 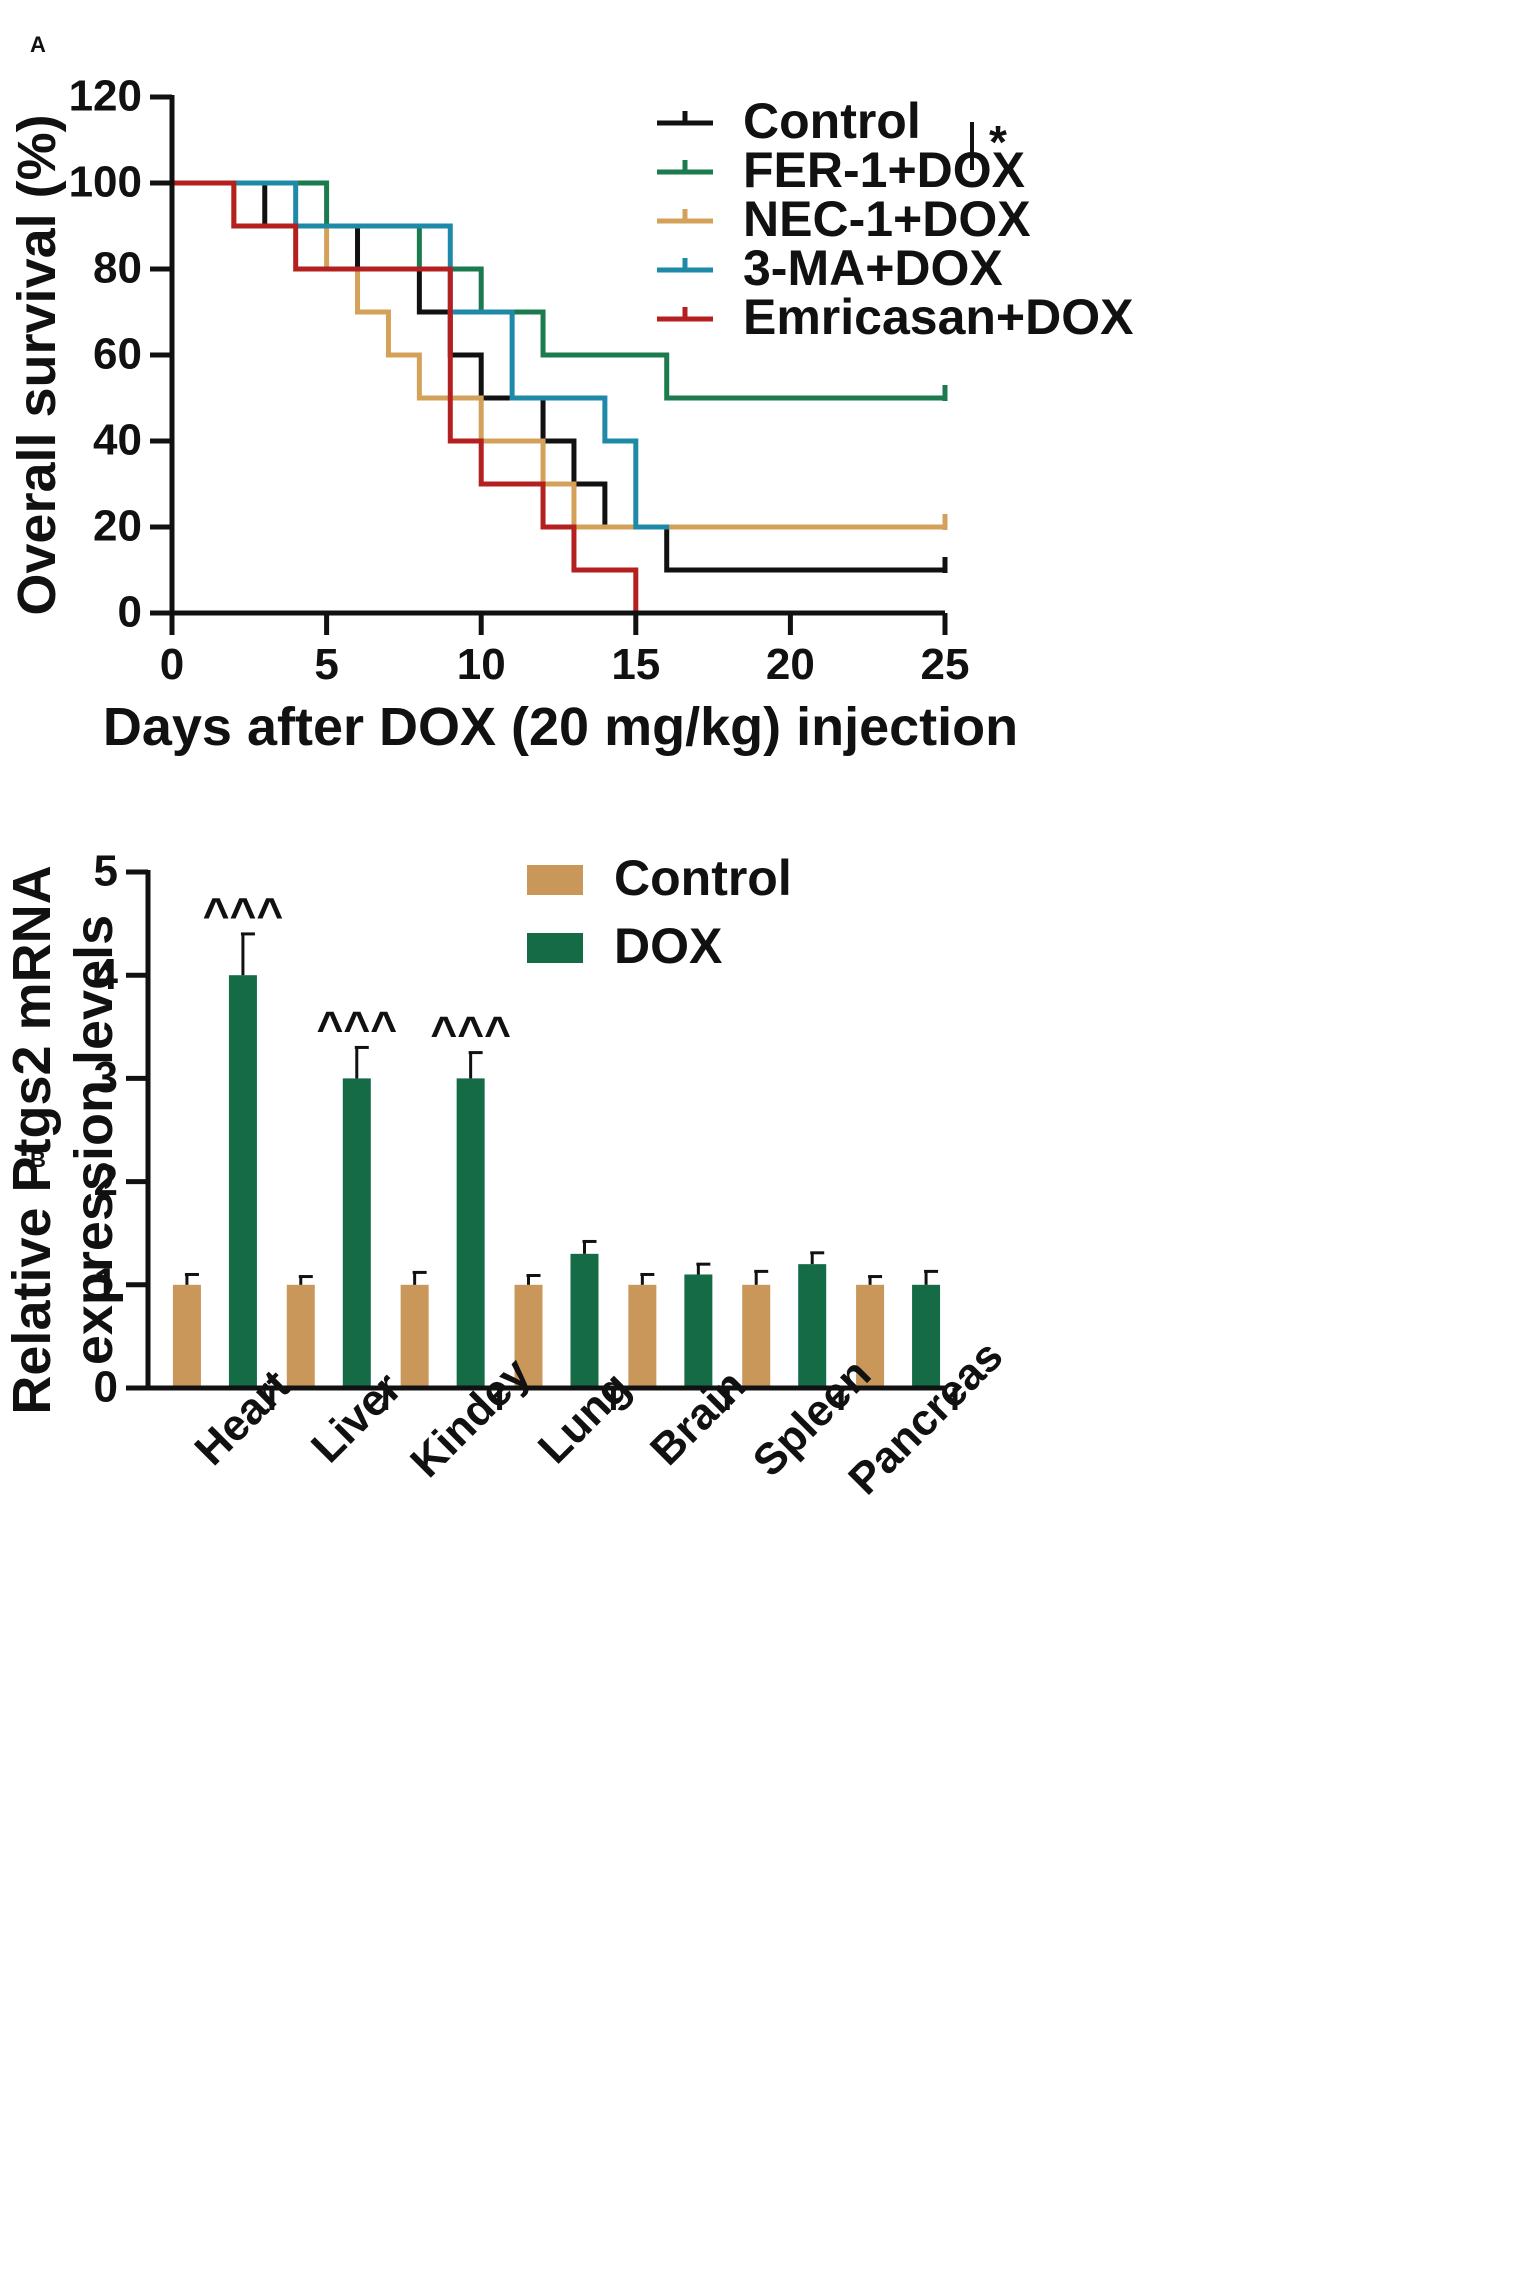 What do you see at coordinates (117, 440) in the screenshot?
I see `y-tick-label: 40` at bounding box center [117, 440].